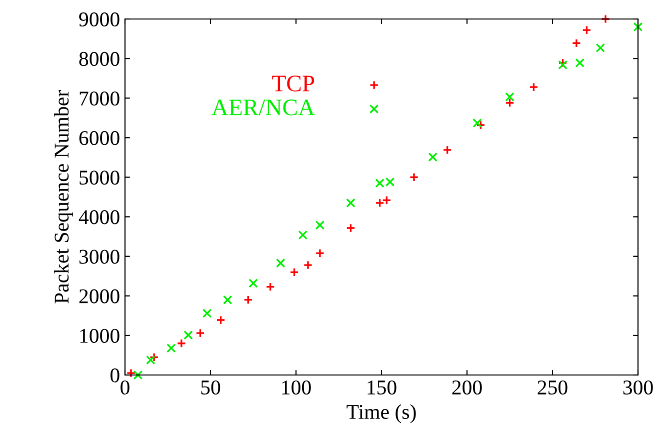 This screenshot has height=447, width=657. What do you see at coordinates (296, 387) in the screenshot?
I see `x-tick-label: 100` at bounding box center [296, 387].